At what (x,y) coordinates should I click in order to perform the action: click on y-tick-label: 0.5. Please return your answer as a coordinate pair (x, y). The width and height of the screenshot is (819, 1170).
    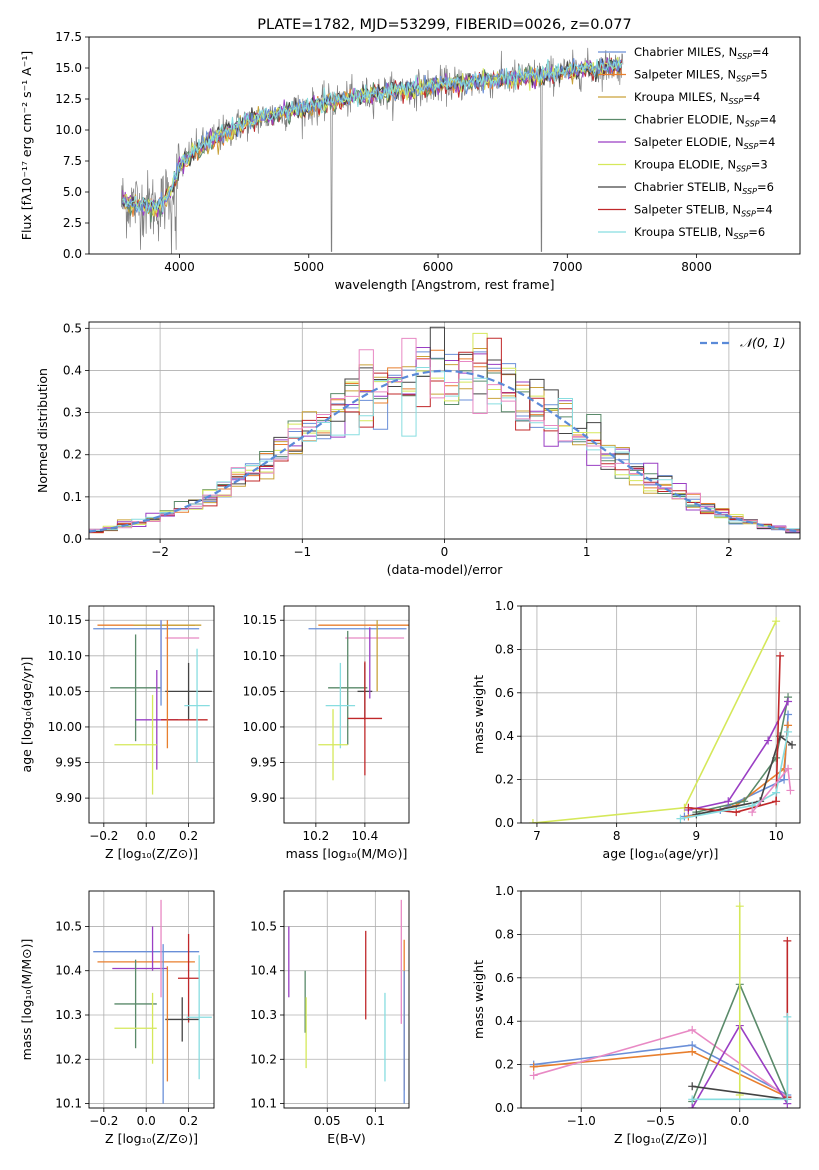
    Looking at the image, I should click on (72, 328).